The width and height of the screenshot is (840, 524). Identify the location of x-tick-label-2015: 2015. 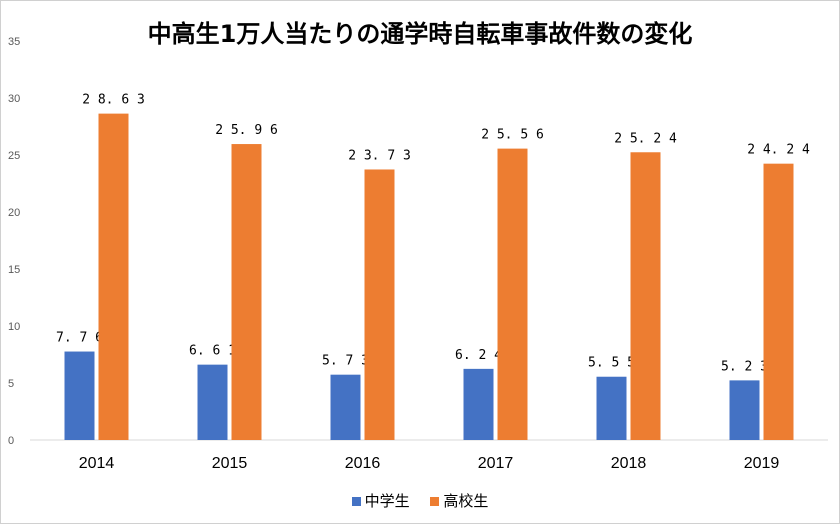
(230, 463).